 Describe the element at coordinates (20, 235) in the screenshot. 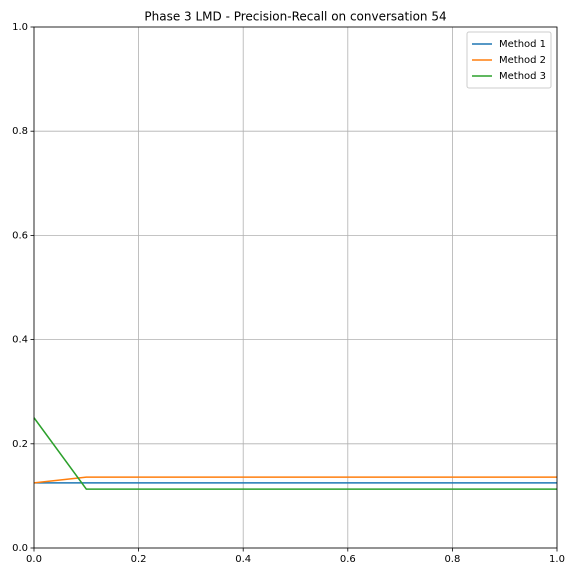

I see `y-tick-label: 0.6` at that location.